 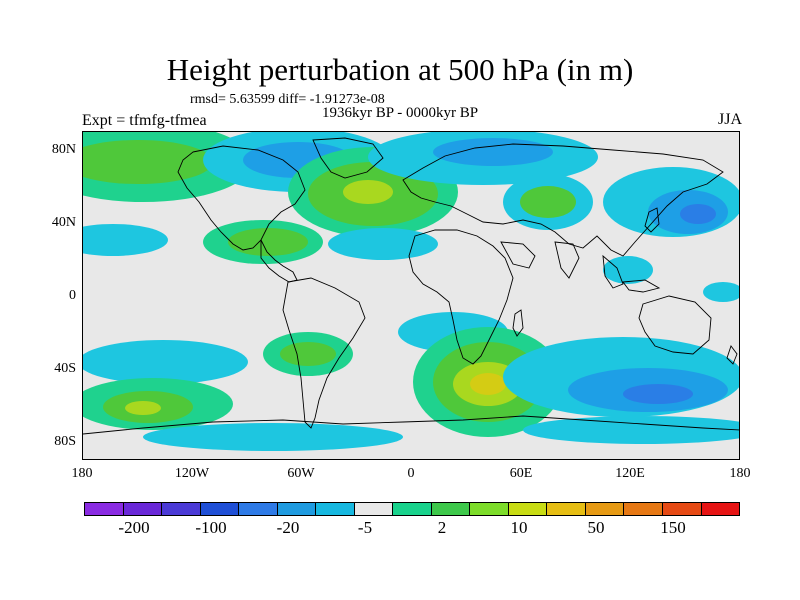 What do you see at coordinates (729, 119) in the screenshot?
I see `season-label: JJA` at bounding box center [729, 119].